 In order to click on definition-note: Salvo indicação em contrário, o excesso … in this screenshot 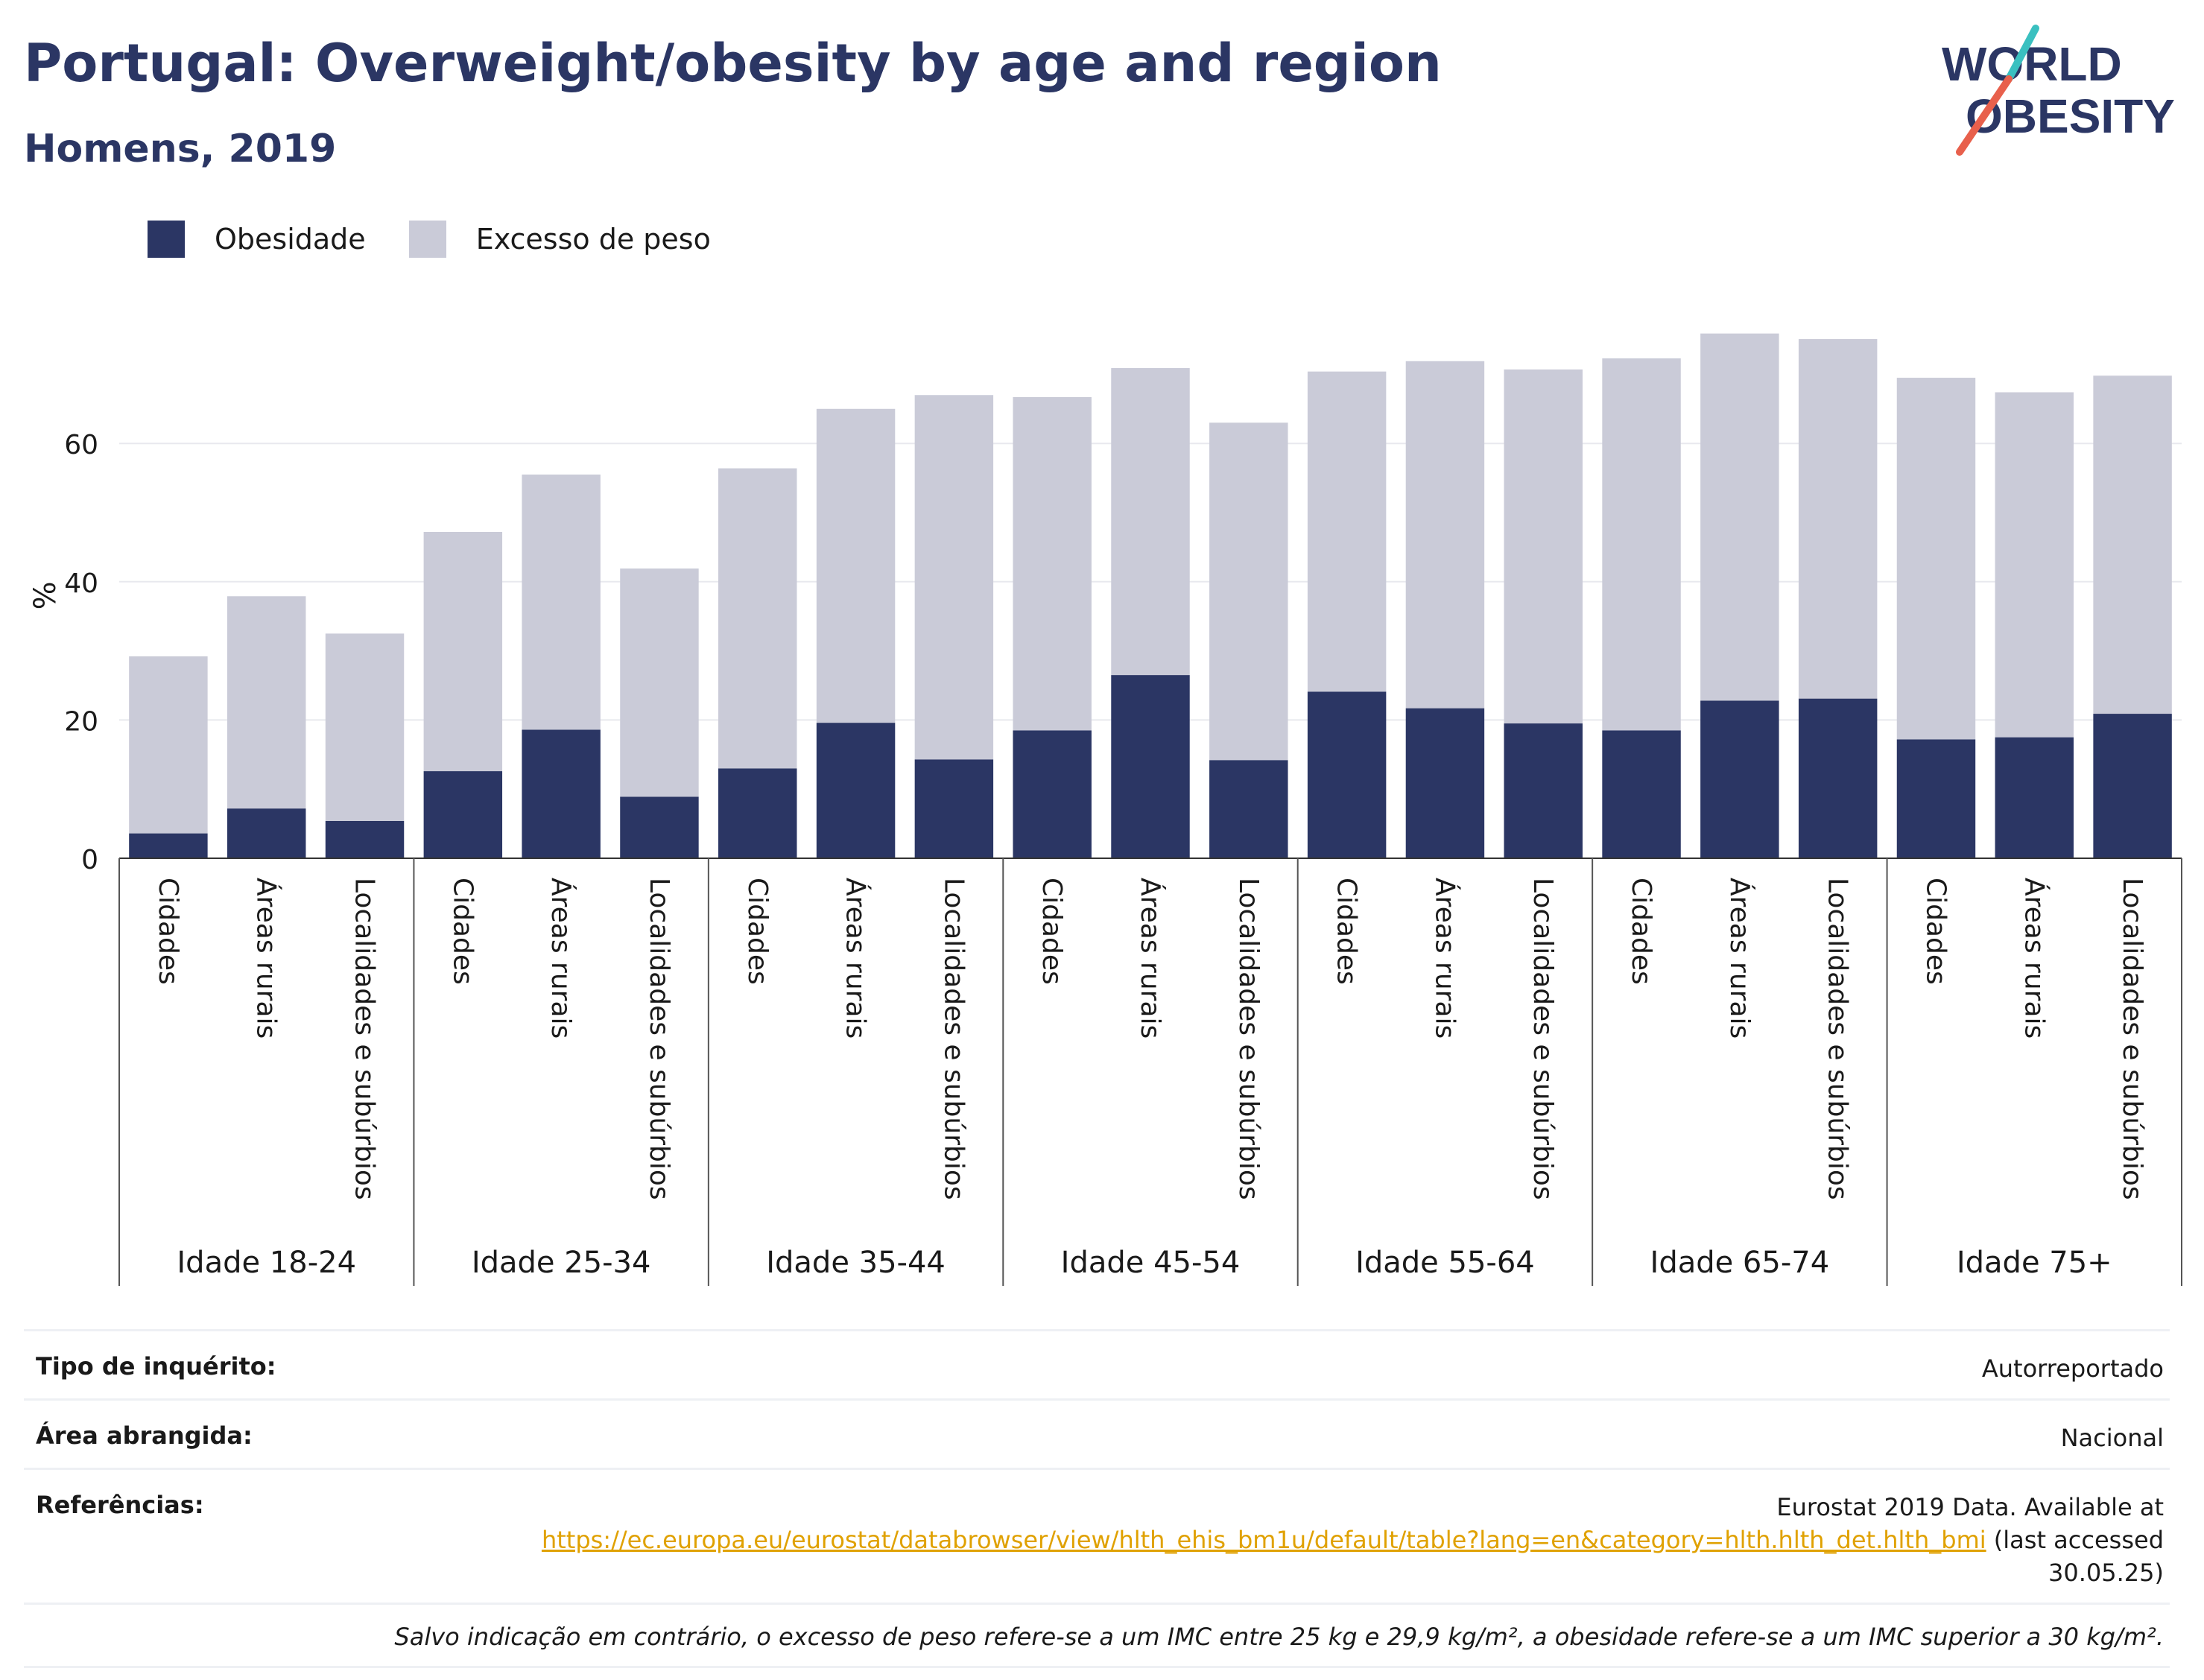, I will do `click(1097, 1635)`.